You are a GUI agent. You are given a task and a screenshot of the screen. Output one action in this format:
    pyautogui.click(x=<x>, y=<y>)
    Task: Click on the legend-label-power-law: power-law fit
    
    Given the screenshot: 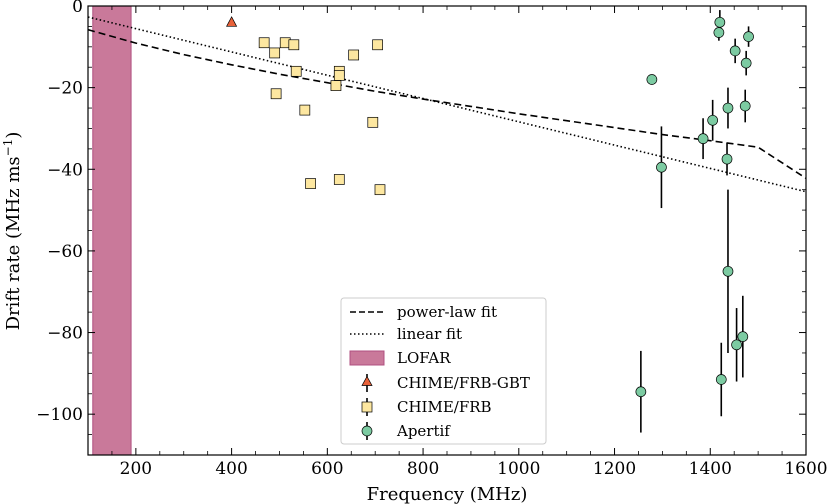 What is the action you would take?
    pyautogui.click(x=447, y=312)
    